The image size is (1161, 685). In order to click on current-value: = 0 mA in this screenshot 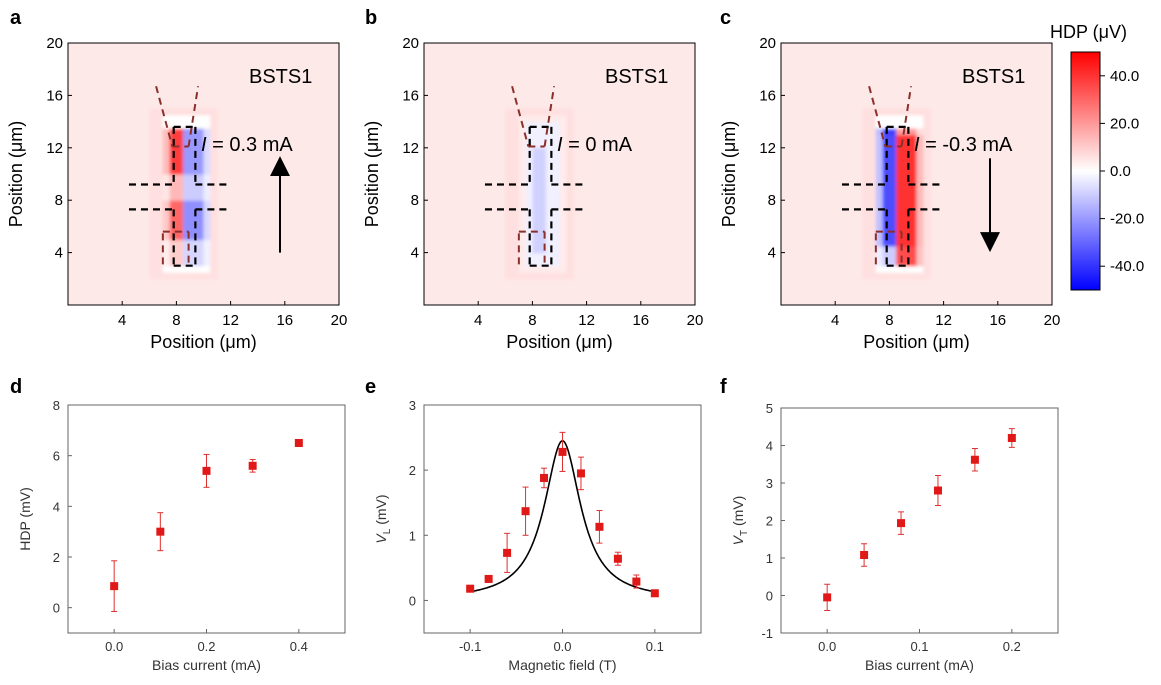, I will do `click(598, 145)`.